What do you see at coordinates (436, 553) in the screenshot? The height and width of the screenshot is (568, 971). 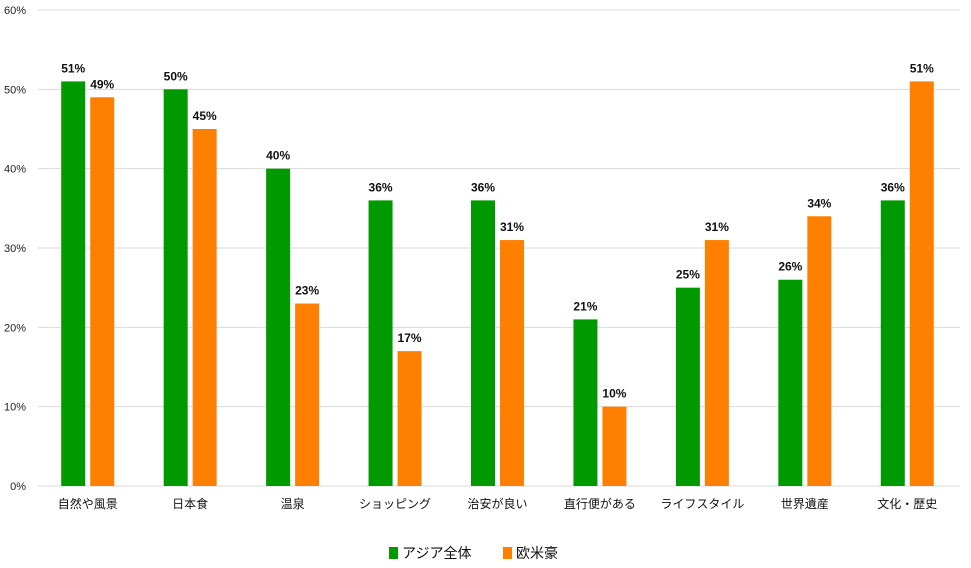 I see `legend-label: アジア全体` at bounding box center [436, 553].